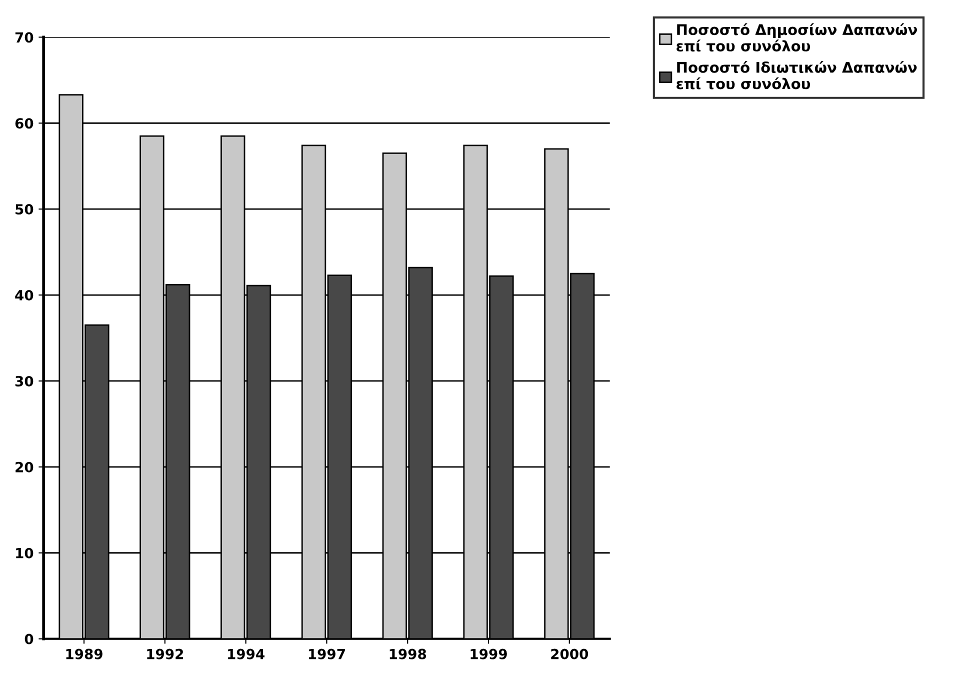 This screenshot has width=968, height=676. Describe the element at coordinates (25, 209) in the screenshot. I see `y-tick-label: 50` at that location.